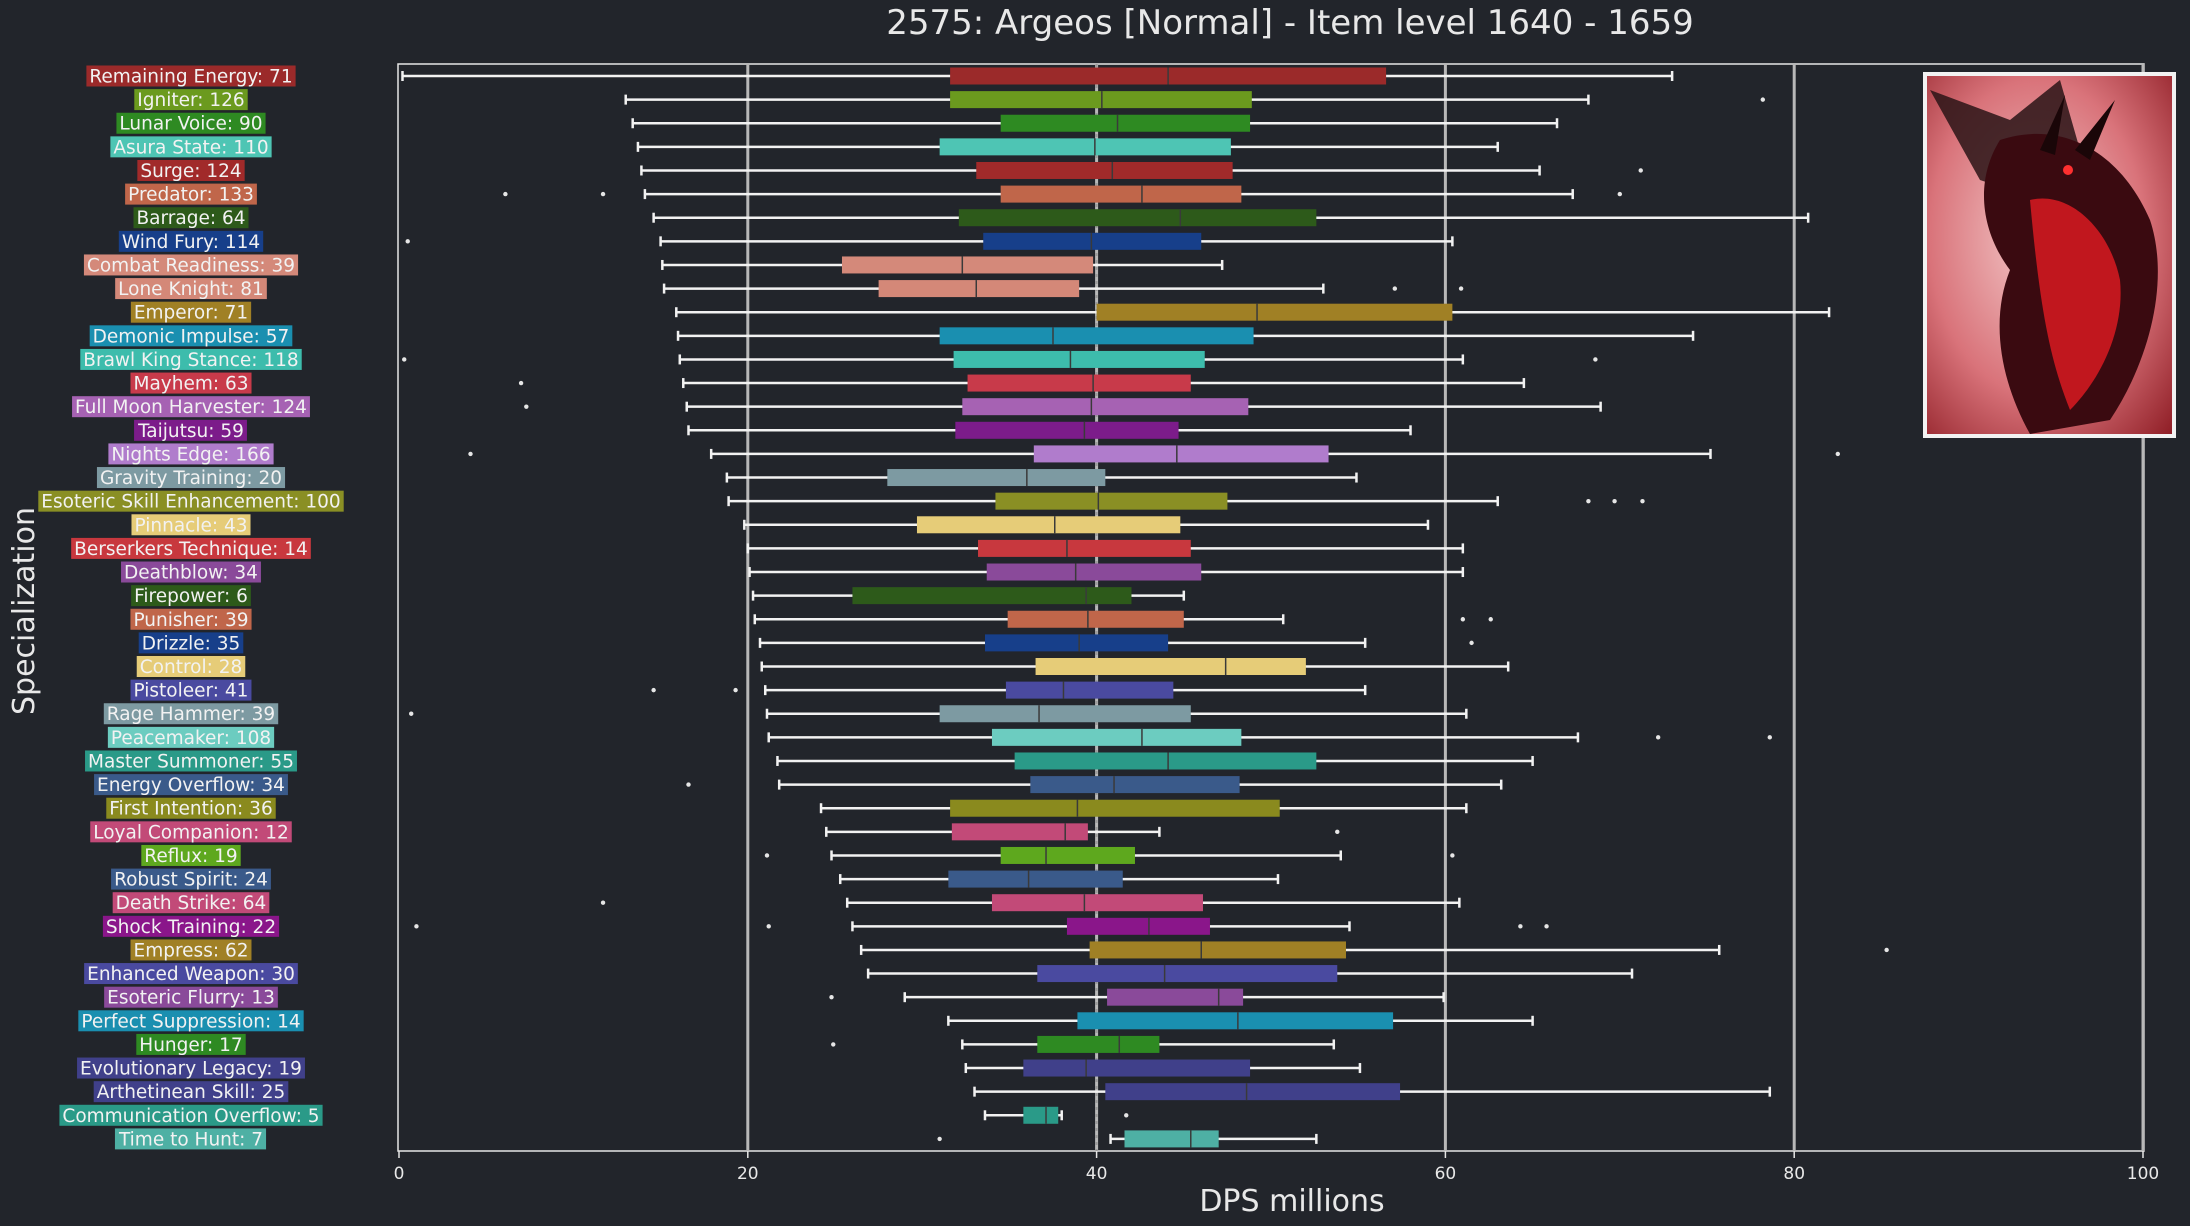 The height and width of the screenshot is (1226, 2190). I want to click on spec-label: Shock Training: 22, so click(191, 927).